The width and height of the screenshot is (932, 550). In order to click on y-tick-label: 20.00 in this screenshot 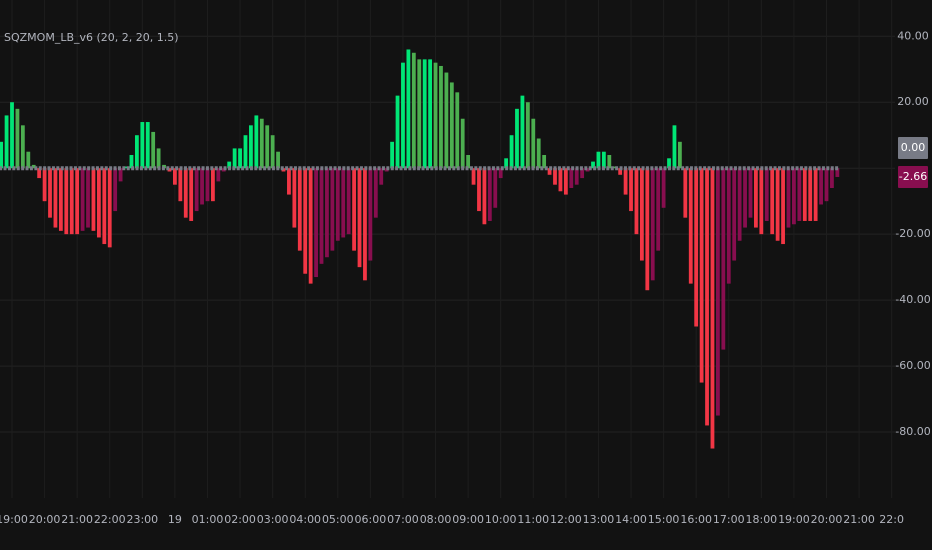, I will do `click(913, 101)`.